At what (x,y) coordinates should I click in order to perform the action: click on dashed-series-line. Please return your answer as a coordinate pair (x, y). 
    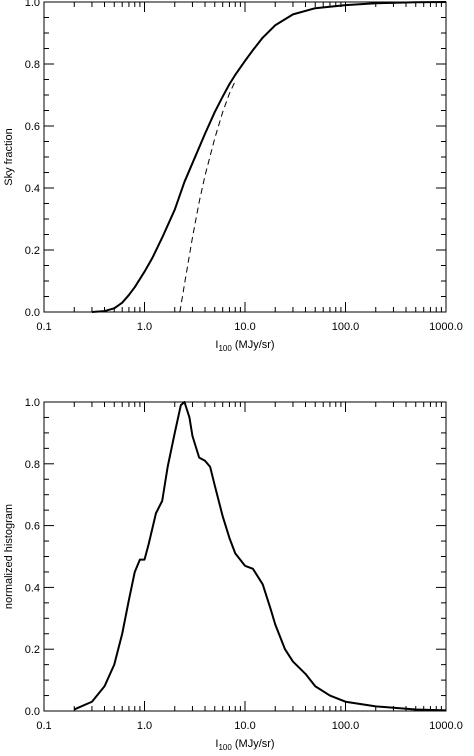
    Looking at the image, I should click on (207, 196).